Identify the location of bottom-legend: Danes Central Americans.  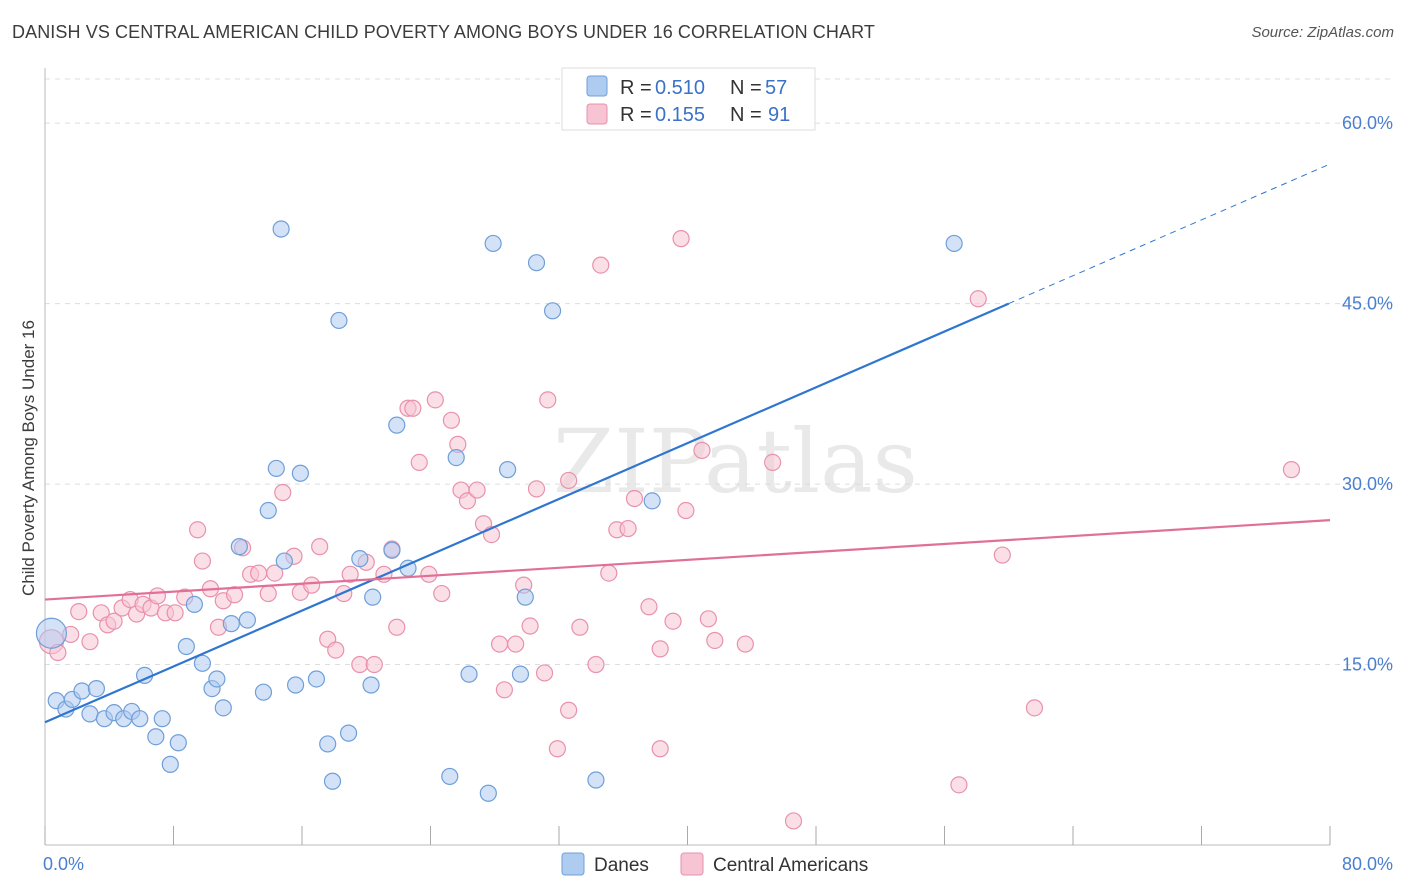
(714, 864).